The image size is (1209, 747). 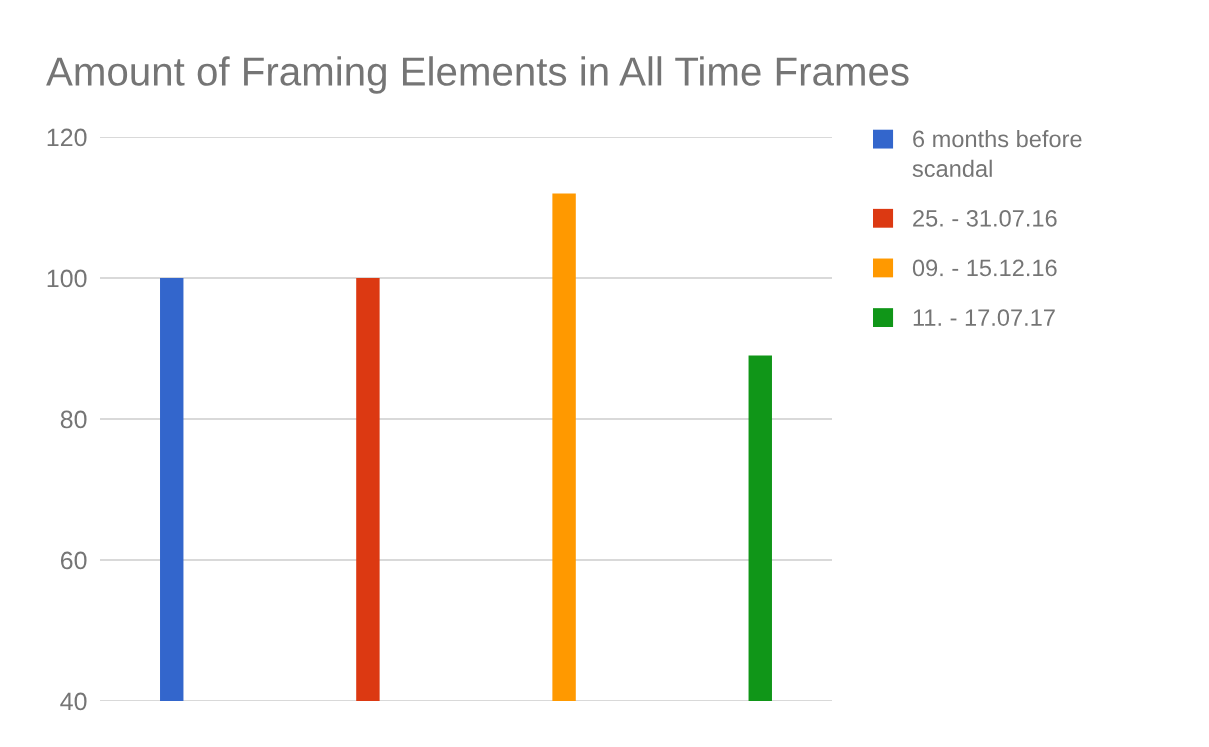 What do you see at coordinates (477, 75) in the screenshot?
I see `chart-title: Amount of Framing Elements in All Time Frames` at bounding box center [477, 75].